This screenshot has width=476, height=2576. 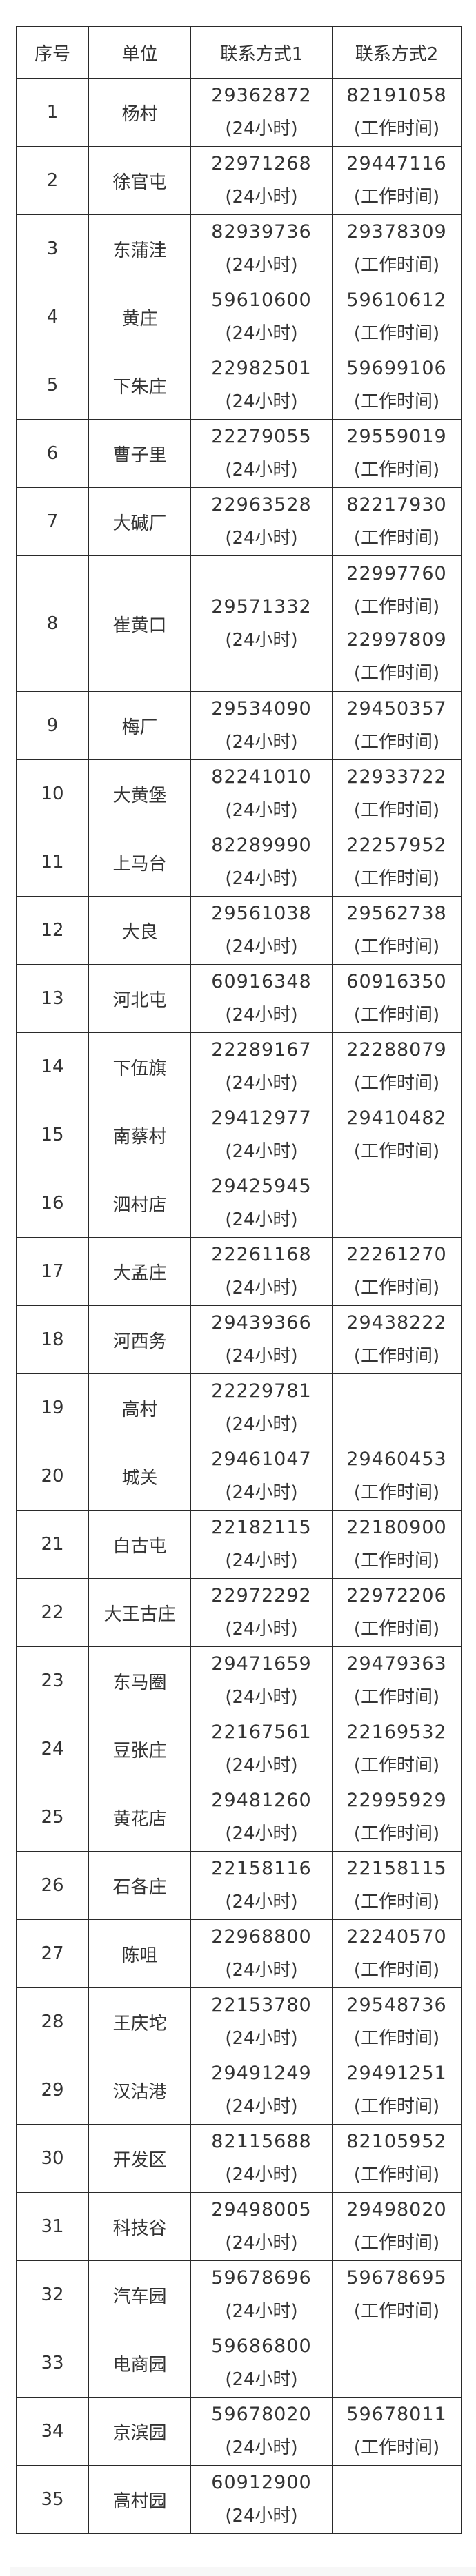 What do you see at coordinates (139, 2226) in the screenshot?
I see `cell-unit: 科技谷` at bounding box center [139, 2226].